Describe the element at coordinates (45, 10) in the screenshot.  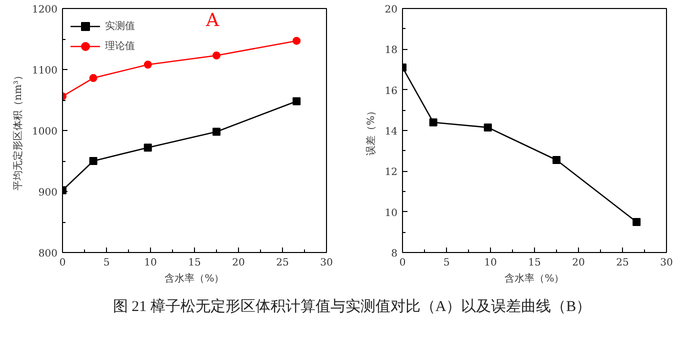
I see `y-tick-label: 1200` at that location.